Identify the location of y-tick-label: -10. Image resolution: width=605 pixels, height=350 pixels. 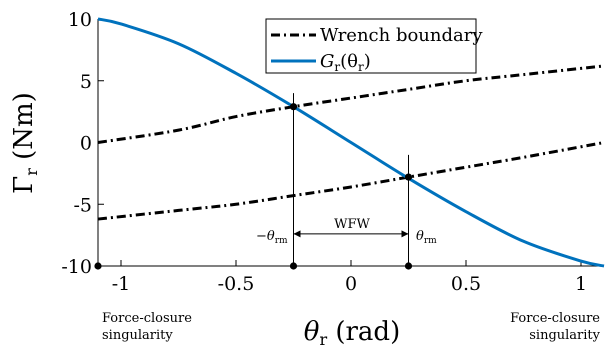
(76, 267).